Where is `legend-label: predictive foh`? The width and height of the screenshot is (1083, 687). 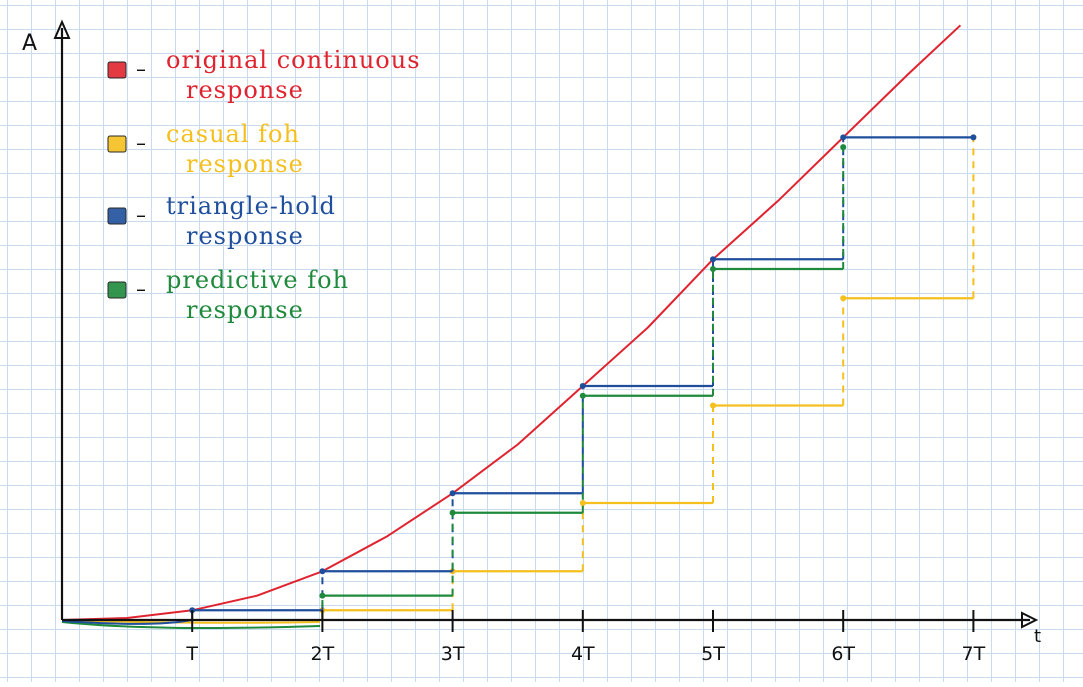
legend-label: predictive foh is located at coordinates (257, 280).